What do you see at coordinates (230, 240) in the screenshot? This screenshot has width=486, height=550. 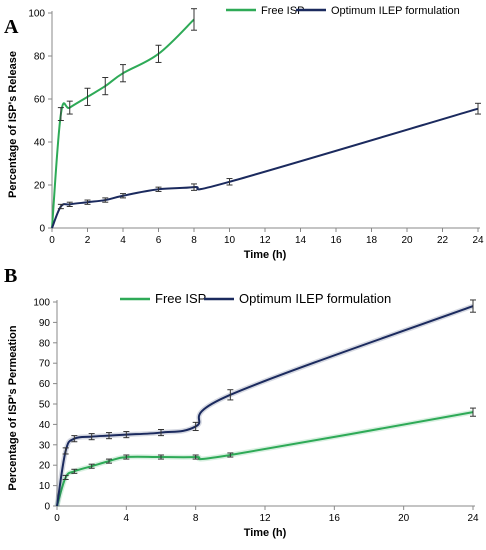 I see `x-tick-label: 10` at bounding box center [230, 240].